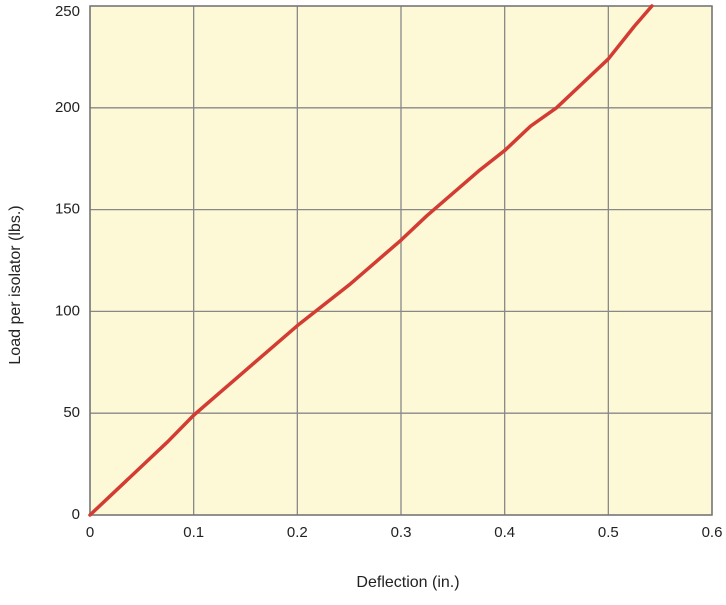  Describe the element at coordinates (193, 532) in the screenshot. I see `x-tick-label: 0.1` at that location.